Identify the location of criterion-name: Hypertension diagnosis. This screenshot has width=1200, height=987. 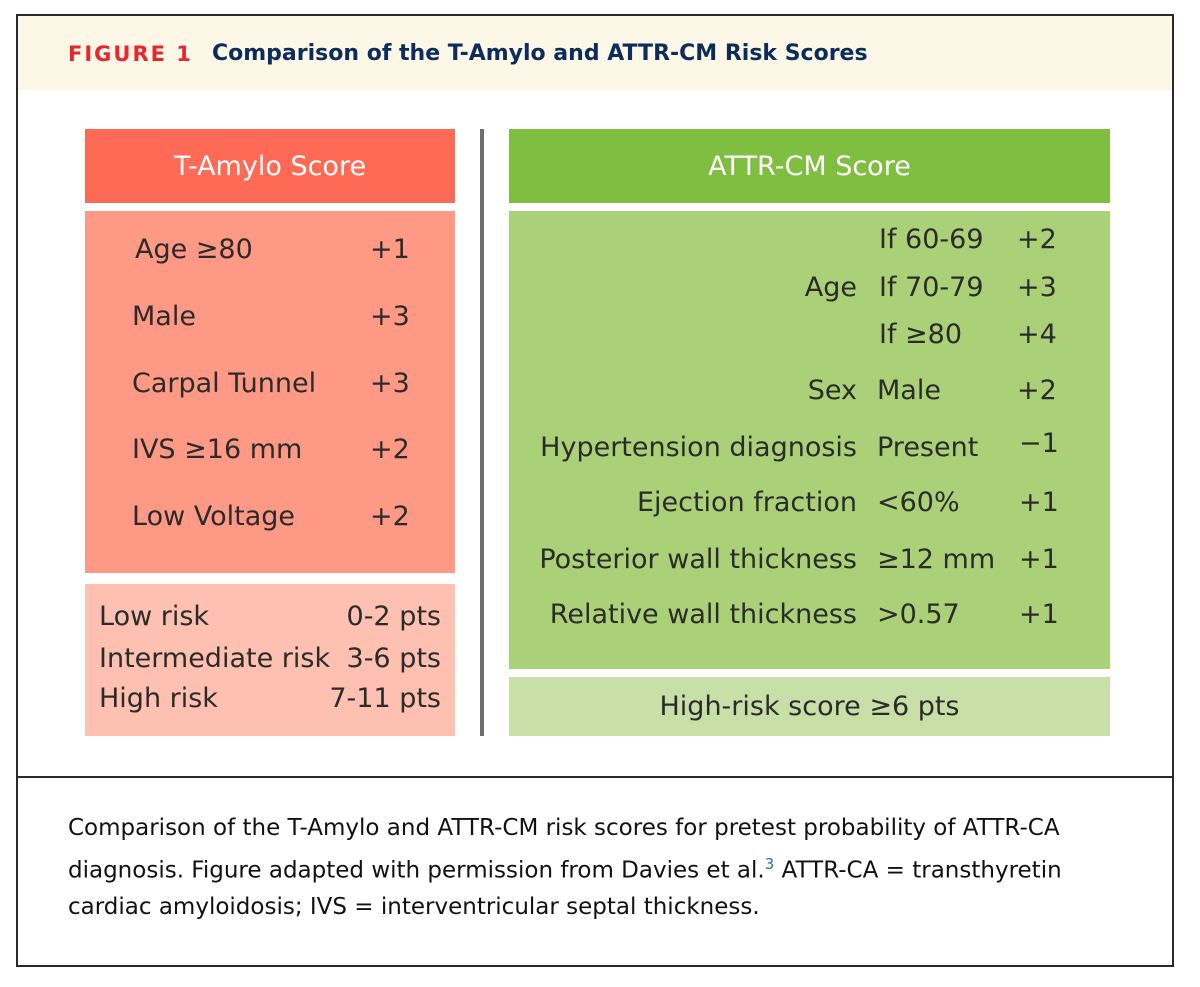
(698, 447).